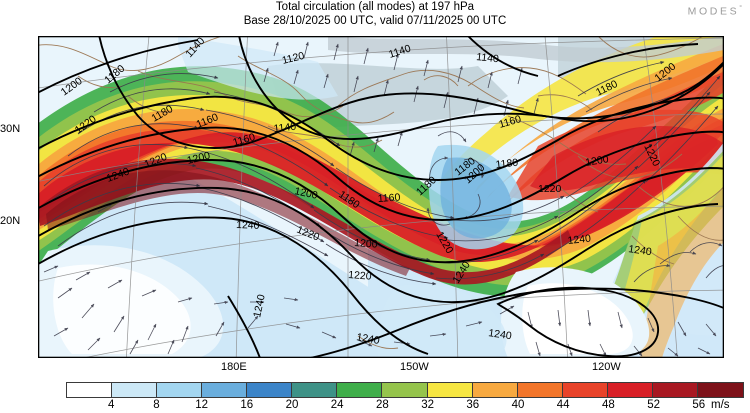 The image size is (750, 413). I want to click on colorbar-strip, so click(405, 390).